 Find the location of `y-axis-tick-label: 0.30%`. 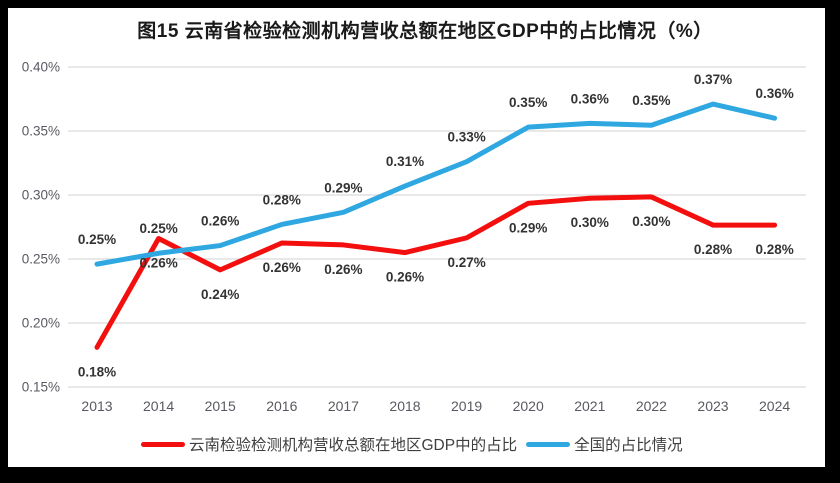

y-axis-tick-label: 0.30% is located at coordinates (41, 195).